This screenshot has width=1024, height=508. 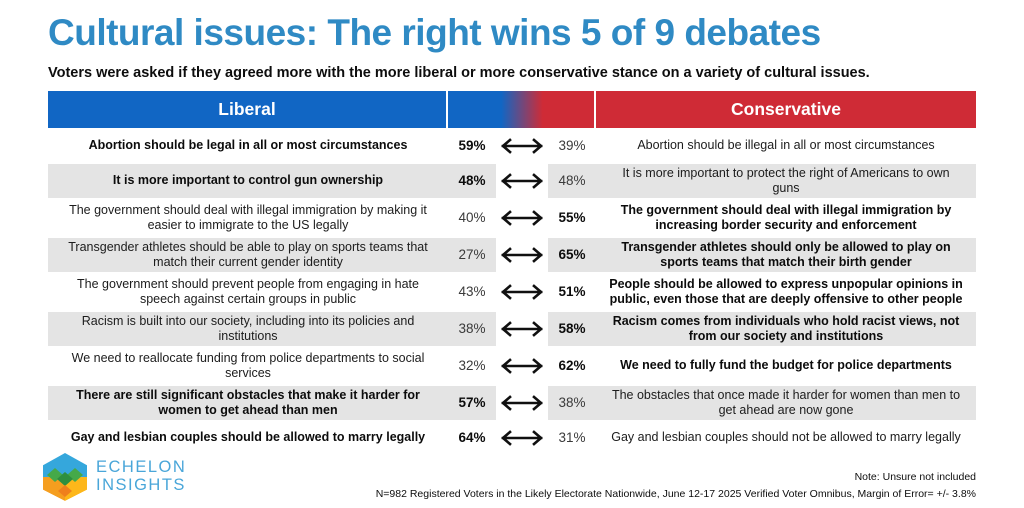 I want to click on table-header: Liberal Conservative, so click(x=512, y=109).